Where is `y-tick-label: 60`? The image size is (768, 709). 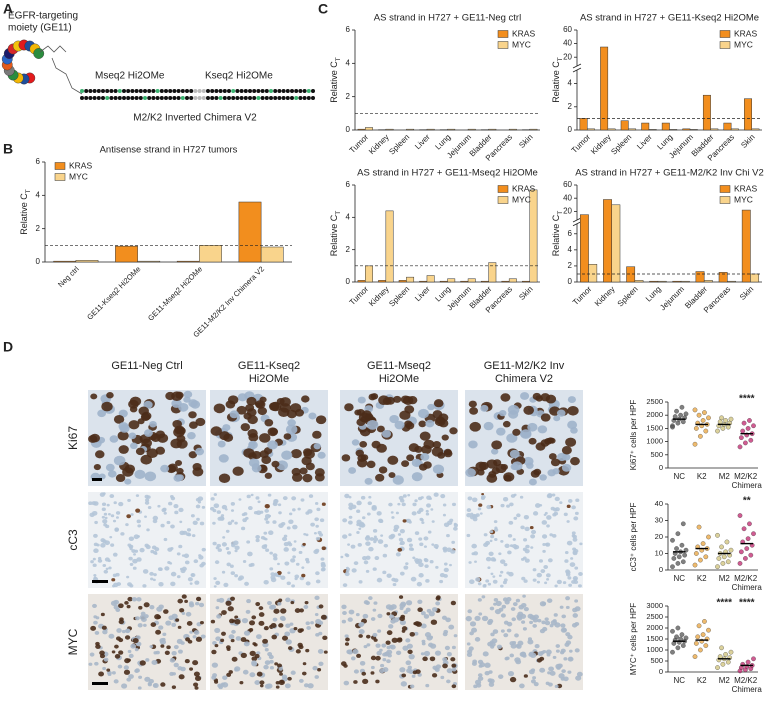
y-tick-label: 60 is located at coordinates (567, 184).